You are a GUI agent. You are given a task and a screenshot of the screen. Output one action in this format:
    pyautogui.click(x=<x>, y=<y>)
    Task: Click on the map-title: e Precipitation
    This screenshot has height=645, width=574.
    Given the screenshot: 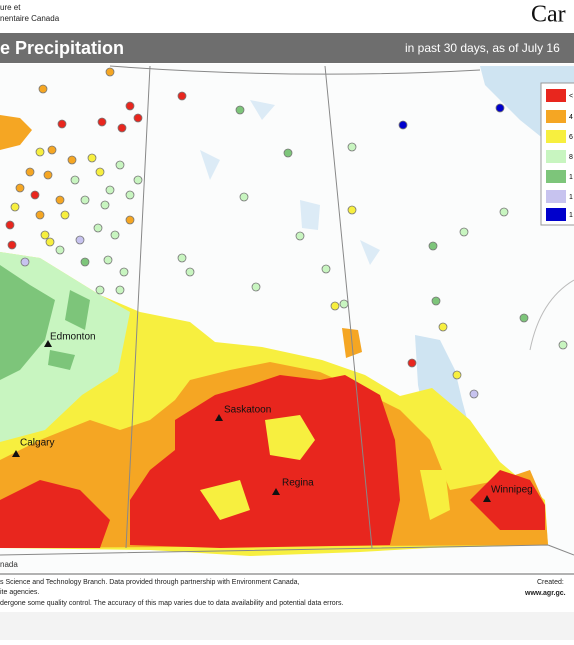 What is the action you would take?
    pyautogui.click(x=62, y=48)
    